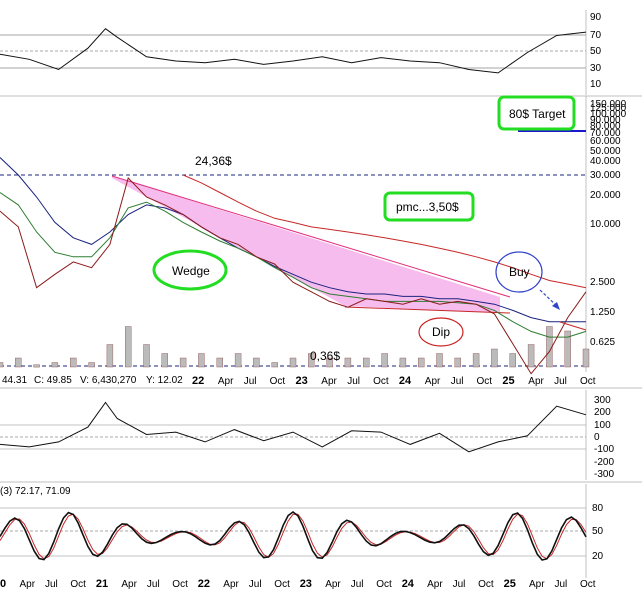 The image size is (642, 589). What do you see at coordinates (602, 312) in the screenshot?
I see `price-tick-label: 1.250` at bounding box center [602, 312].